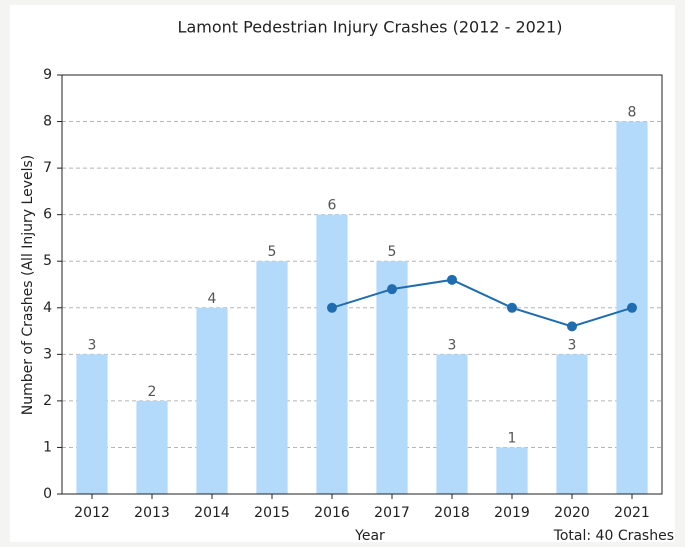 Image resolution: width=685 pixels, height=547 pixels. Describe the element at coordinates (212, 513) in the screenshot. I see `x-tick-label: 2014` at that location.